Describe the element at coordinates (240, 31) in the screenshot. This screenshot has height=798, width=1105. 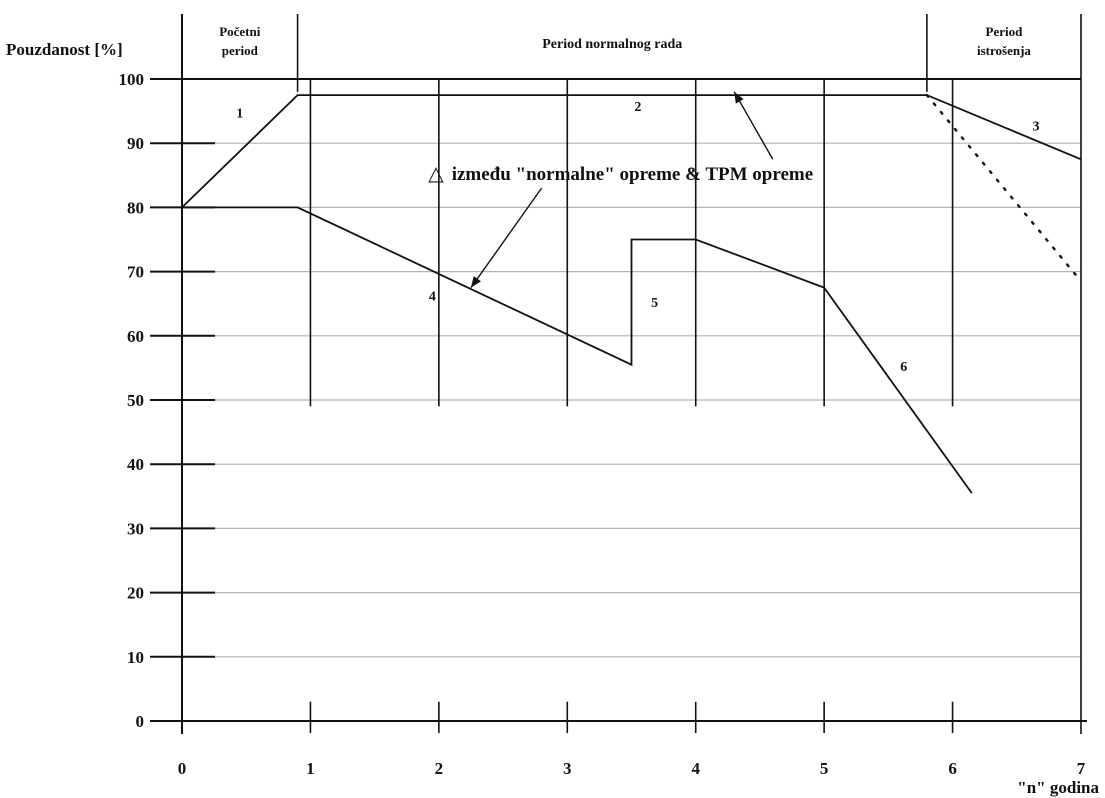
I see `period-label: Početni` at that location.